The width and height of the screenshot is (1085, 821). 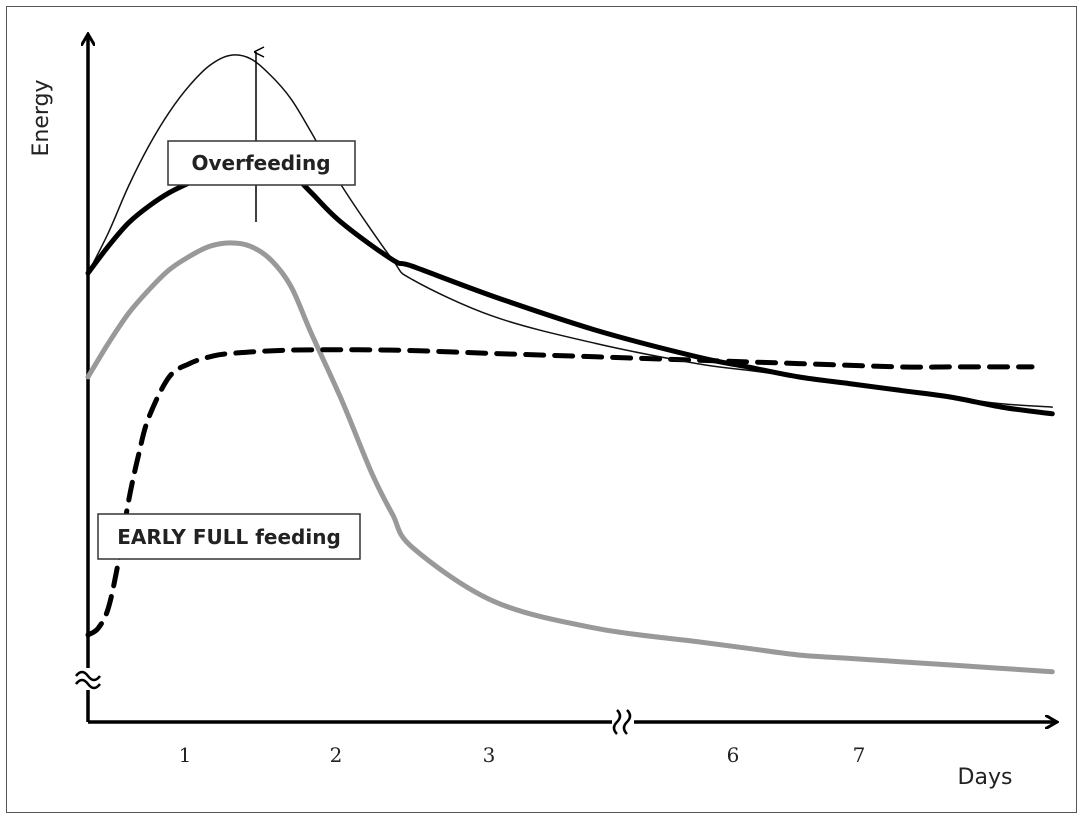 I want to click on x-tick-label: 7, so click(x=859, y=755).